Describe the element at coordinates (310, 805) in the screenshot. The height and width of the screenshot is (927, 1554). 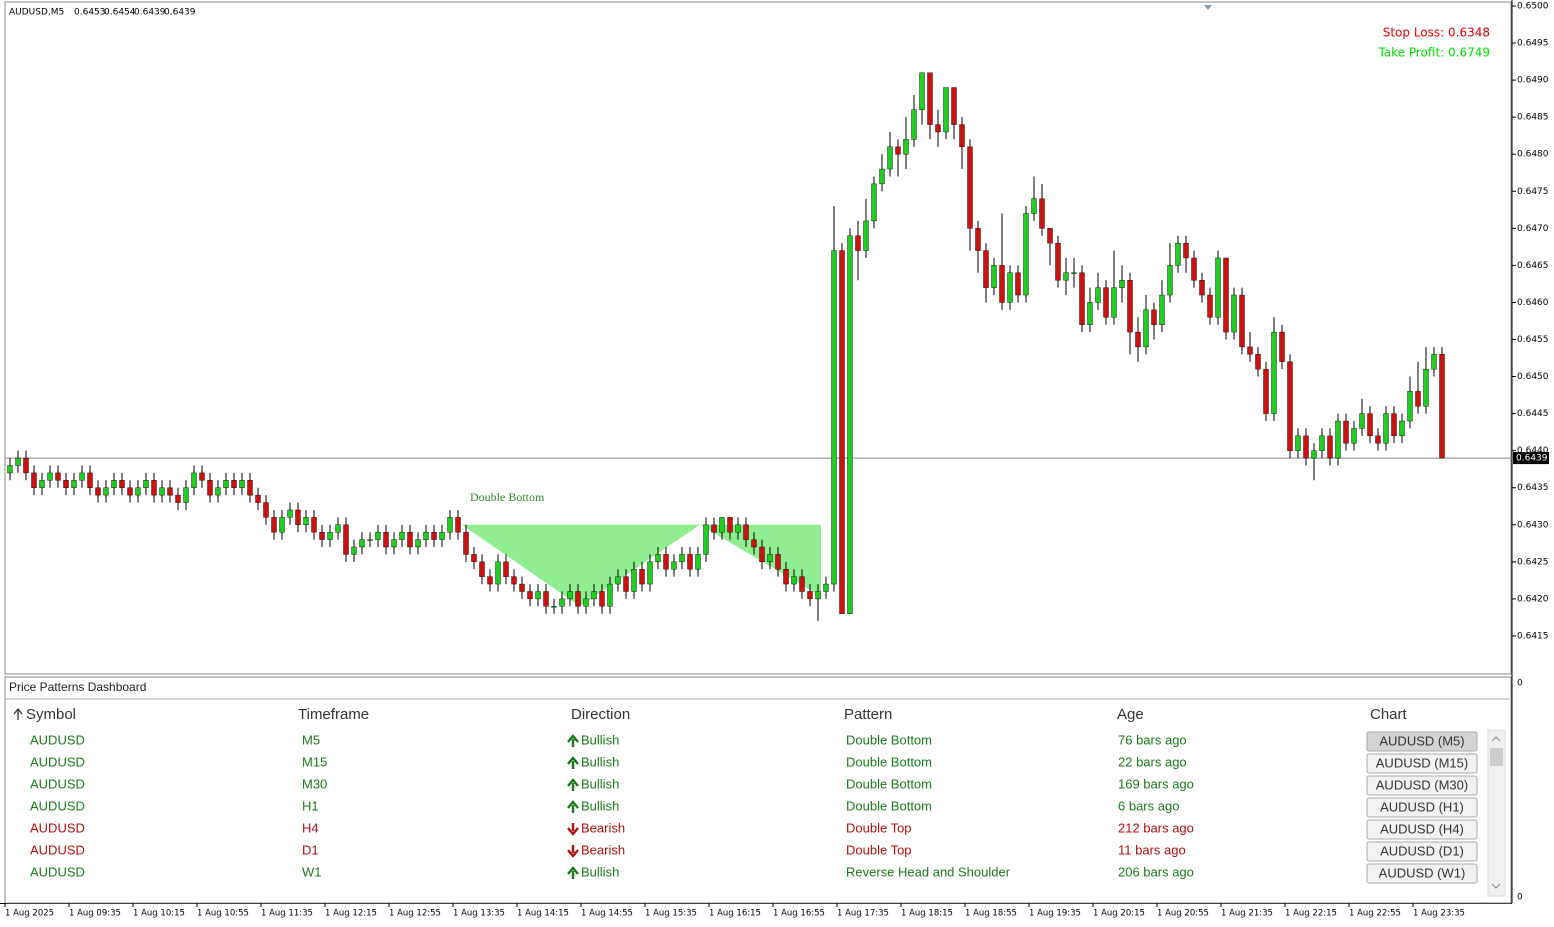
I see `cell-timeframe: H1` at that location.